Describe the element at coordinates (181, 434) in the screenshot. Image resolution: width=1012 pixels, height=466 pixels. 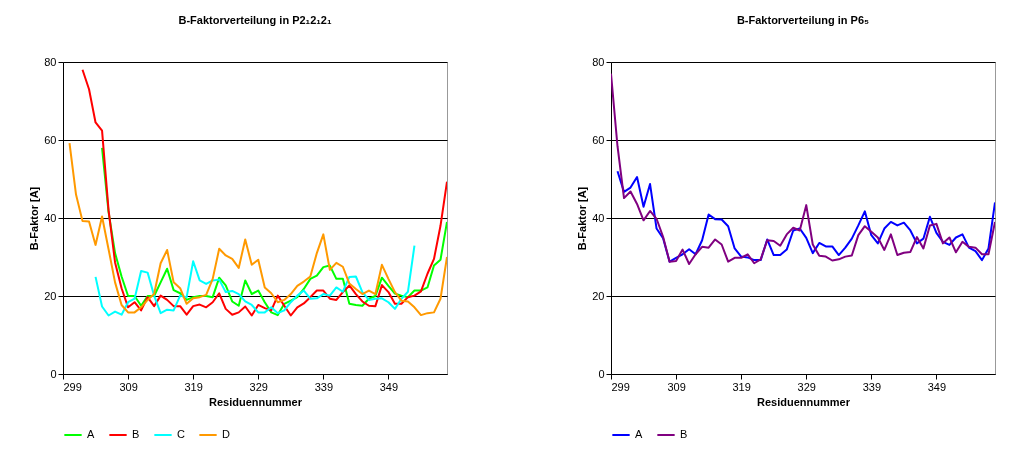
I see `legend-label: C` at that location.